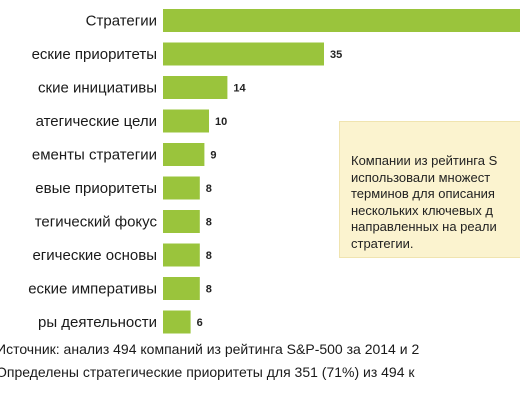 The width and height of the screenshot is (520, 400). I want to click on category-label: егические основы, so click(94, 255).